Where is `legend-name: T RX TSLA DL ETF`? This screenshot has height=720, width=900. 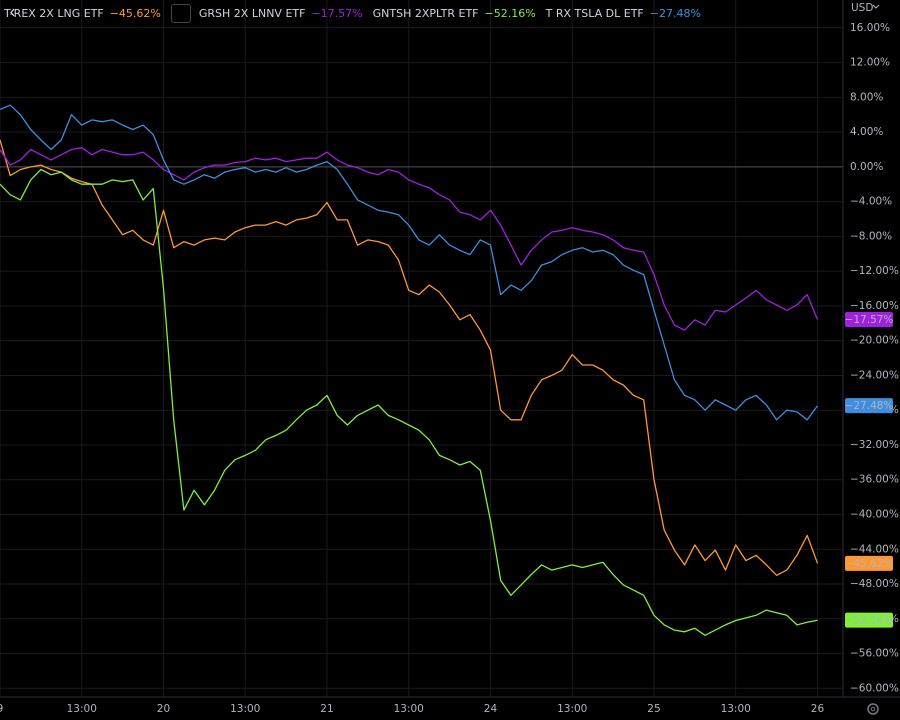
legend-name: T RX TSLA DL ETF is located at coordinates (594, 13).